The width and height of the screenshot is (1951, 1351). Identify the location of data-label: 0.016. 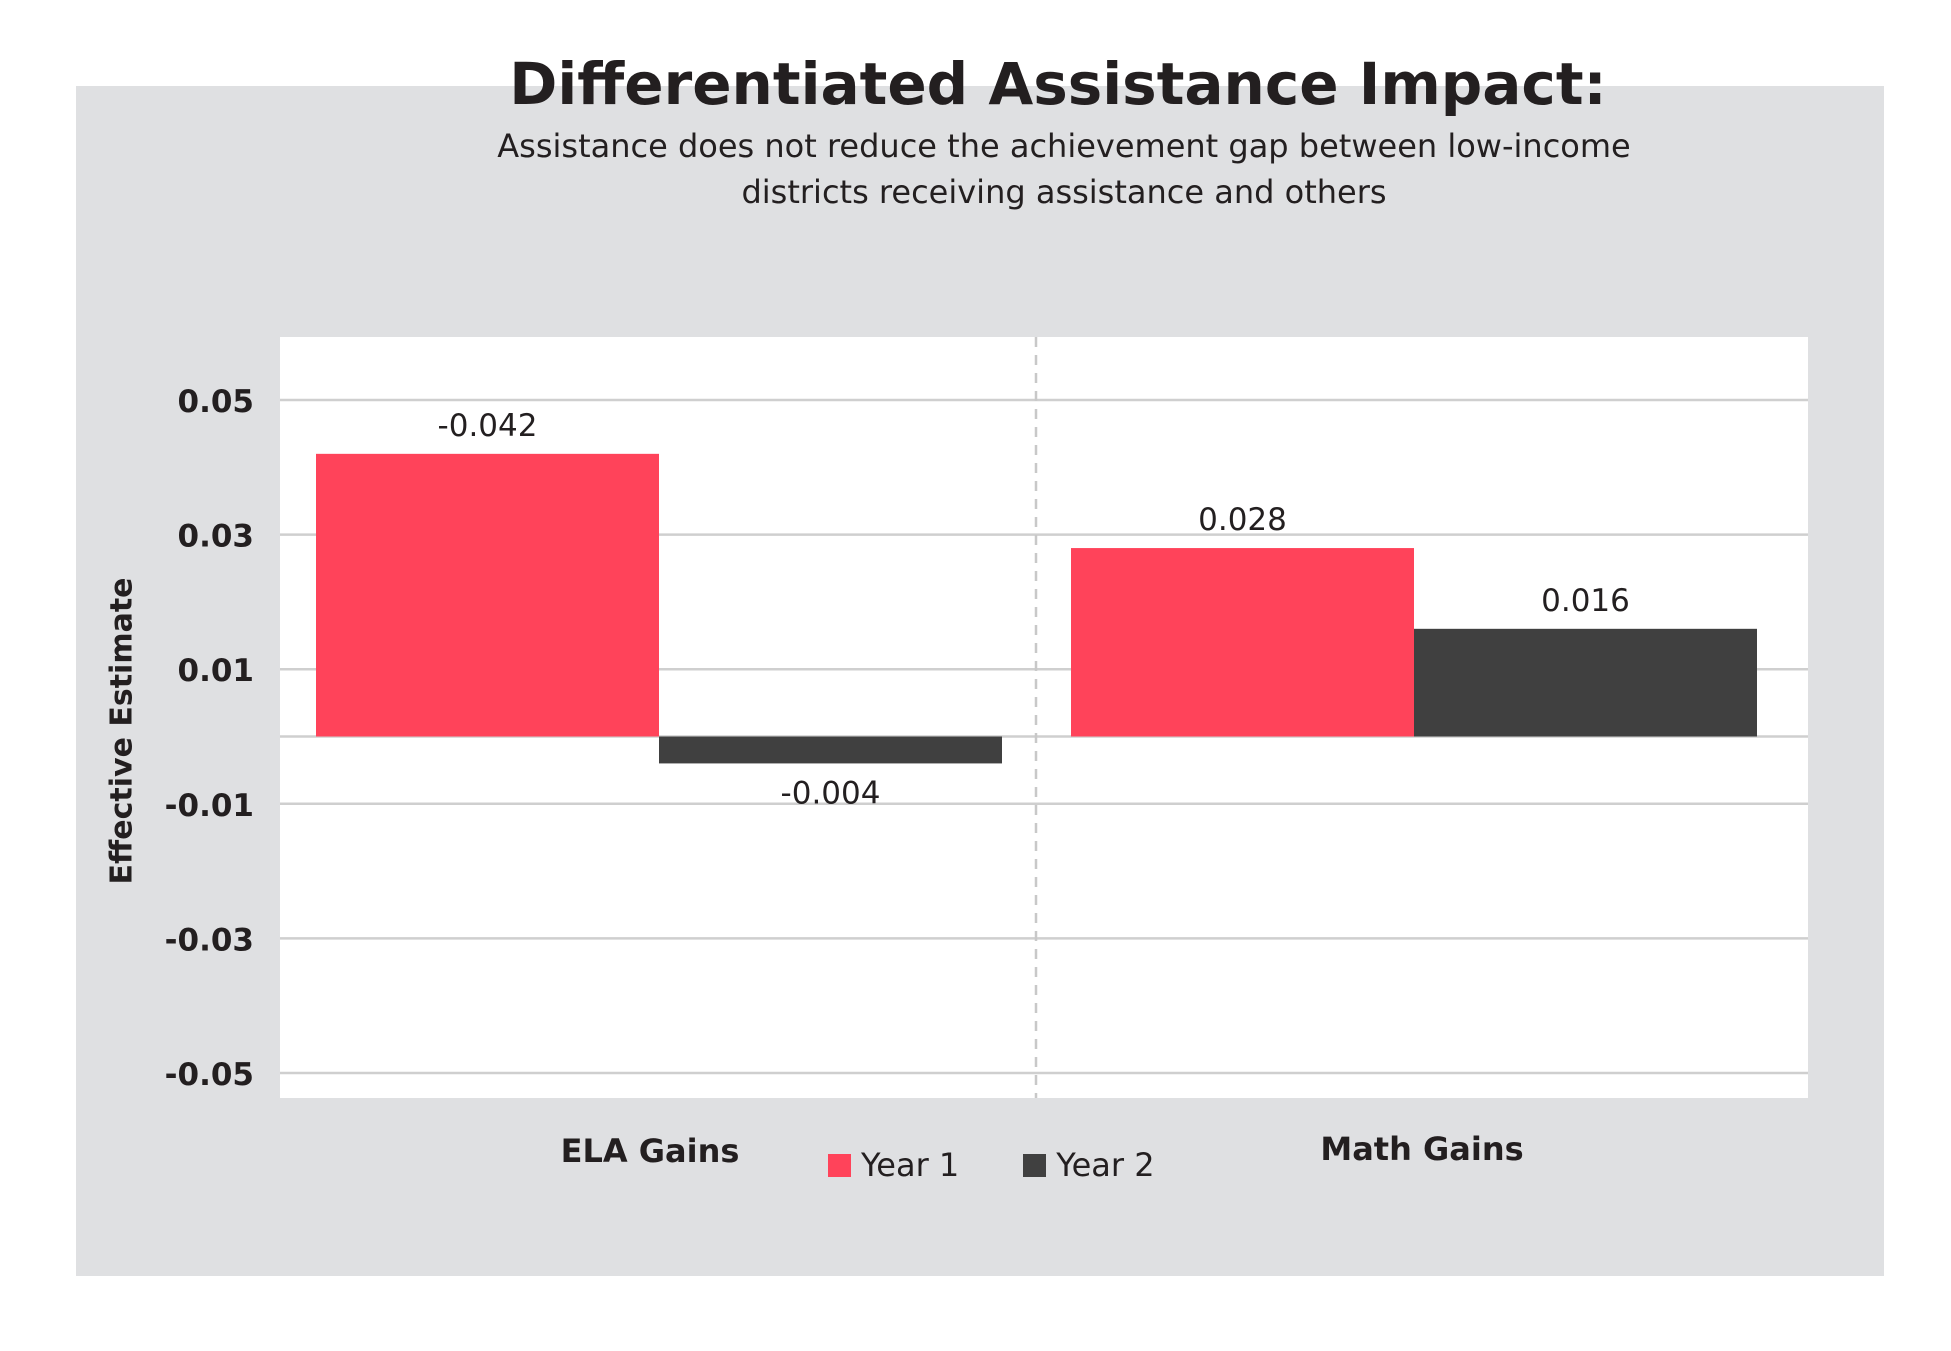
(1585, 601).